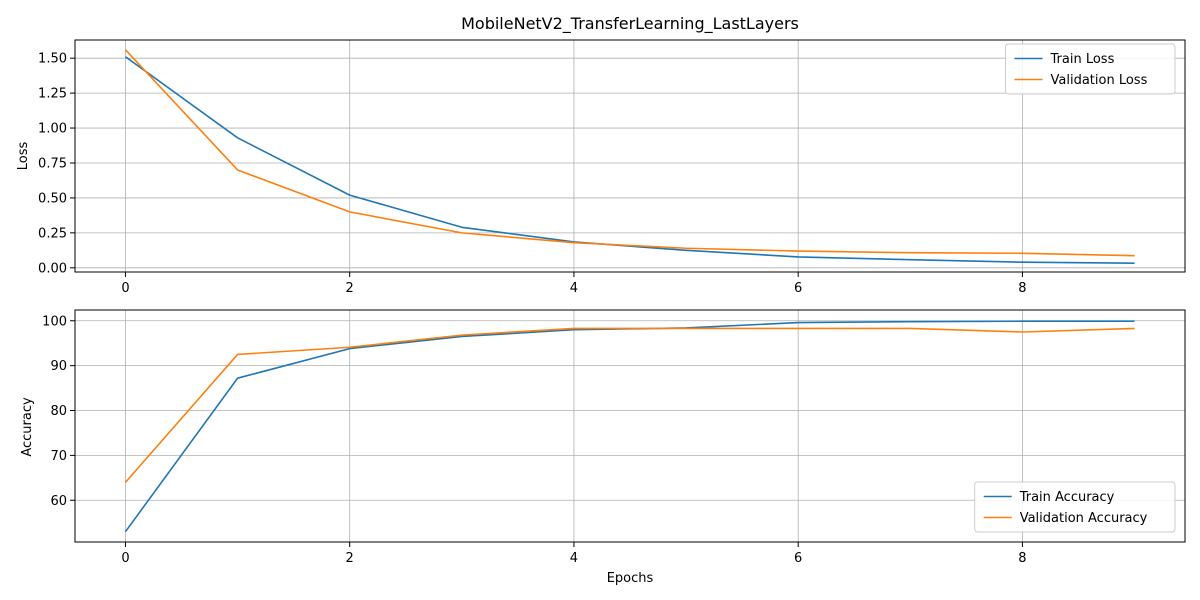 This screenshot has width=1200, height=600. I want to click on loss-x-tick-label: 6, so click(798, 288).